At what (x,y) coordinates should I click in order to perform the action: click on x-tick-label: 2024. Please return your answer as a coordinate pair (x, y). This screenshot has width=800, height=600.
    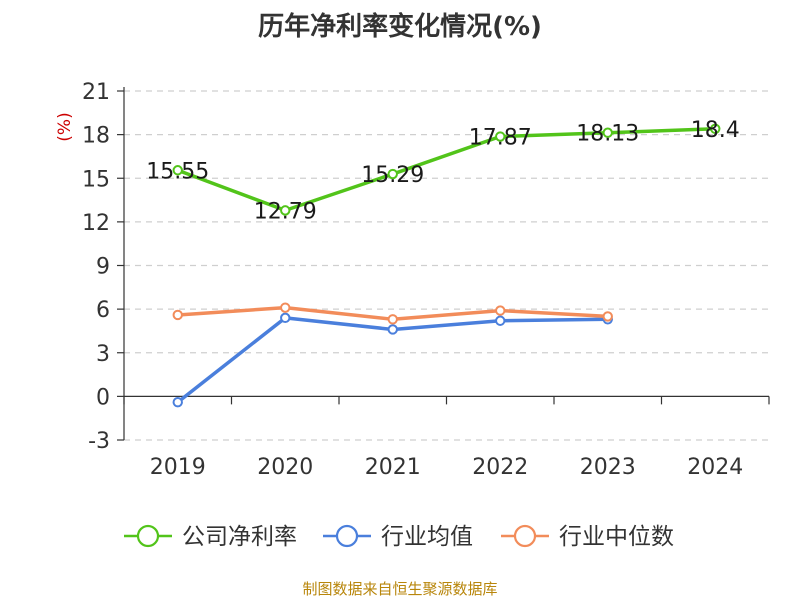
    Looking at the image, I should click on (715, 467).